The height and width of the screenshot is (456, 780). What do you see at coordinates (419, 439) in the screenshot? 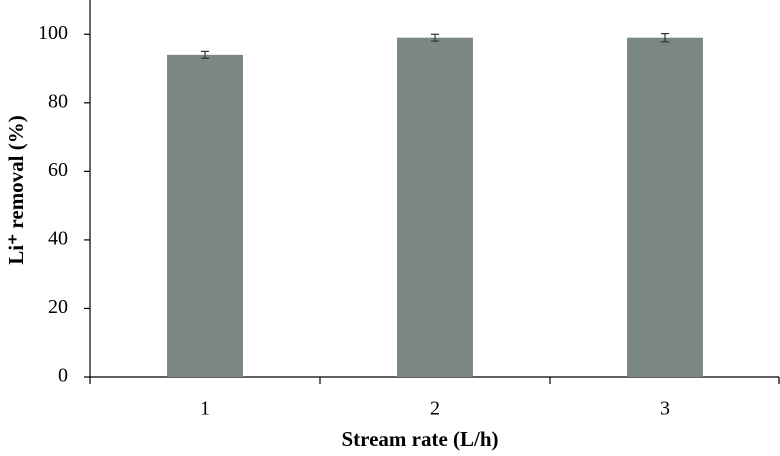
I see `x-axis-title: Stream rate (L/h)` at bounding box center [419, 439].